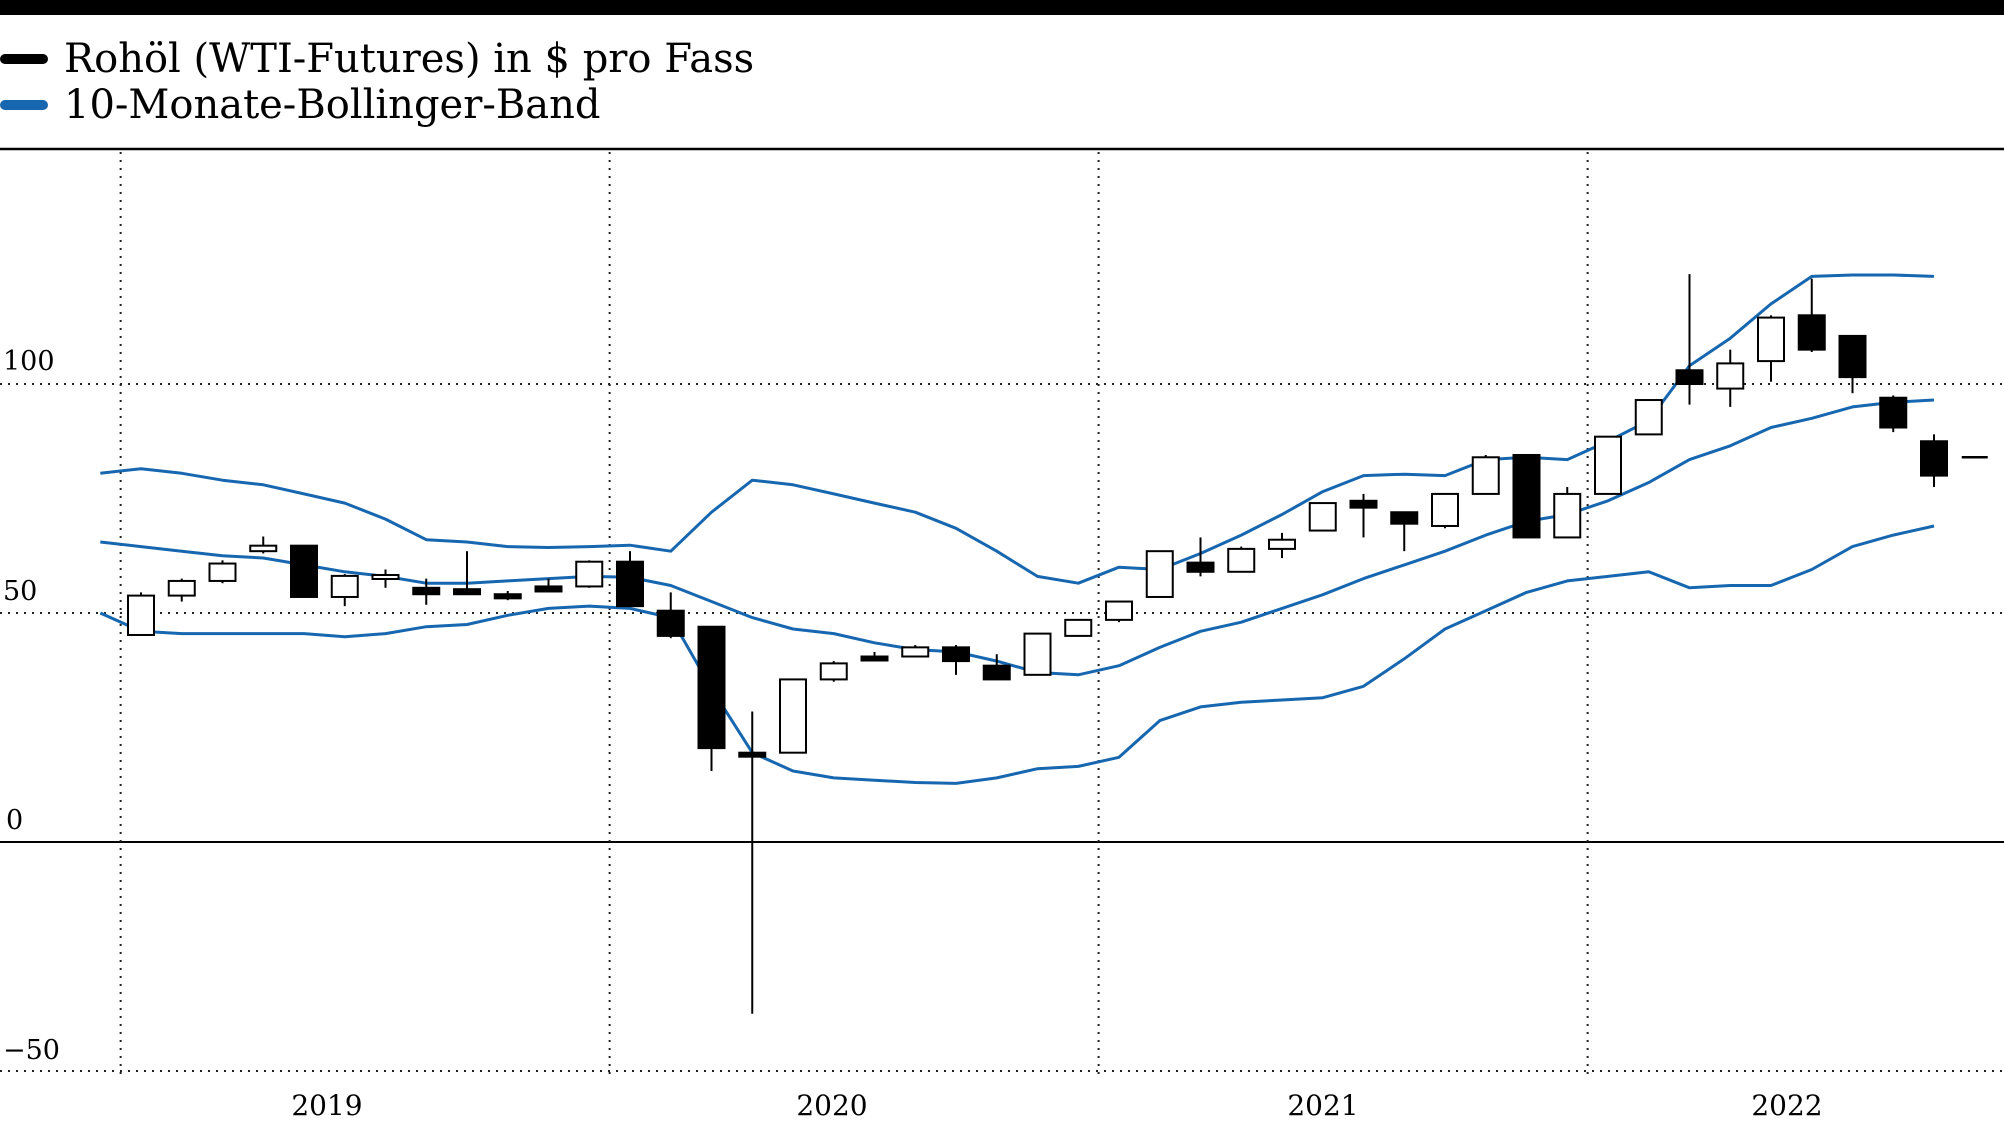 This screenshot has width=2004, height=1131. I want to click on x-tick-label-2019: 2019, so click(326, 1105).